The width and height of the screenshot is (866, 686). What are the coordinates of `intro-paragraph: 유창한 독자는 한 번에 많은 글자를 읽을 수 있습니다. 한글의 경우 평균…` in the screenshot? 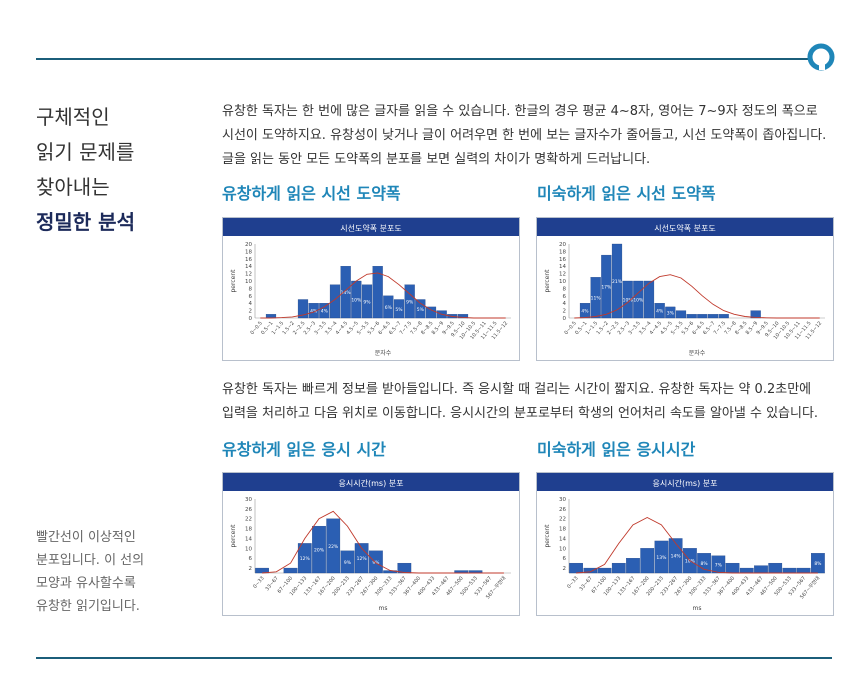 It's located at (524, 136).